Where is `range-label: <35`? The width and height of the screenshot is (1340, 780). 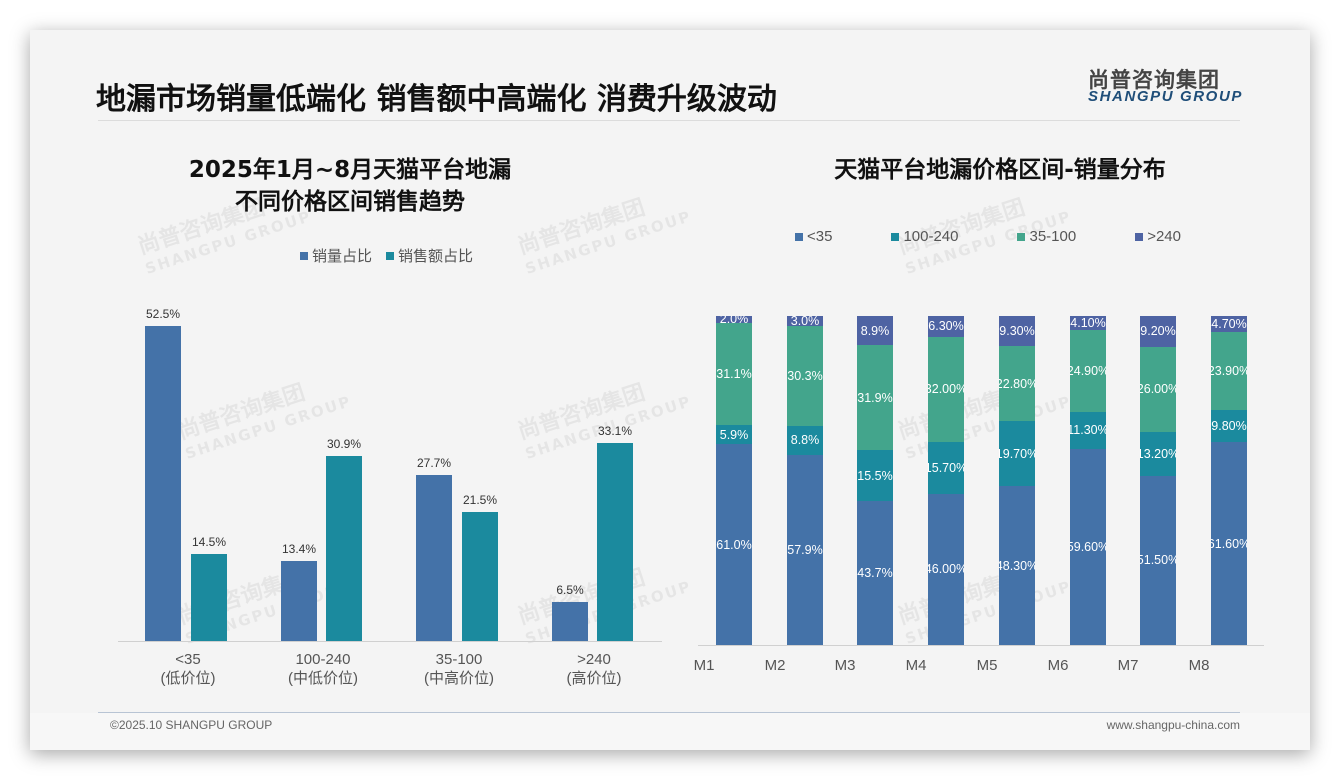
range-label: <35 is located at coordinates (188, 659).